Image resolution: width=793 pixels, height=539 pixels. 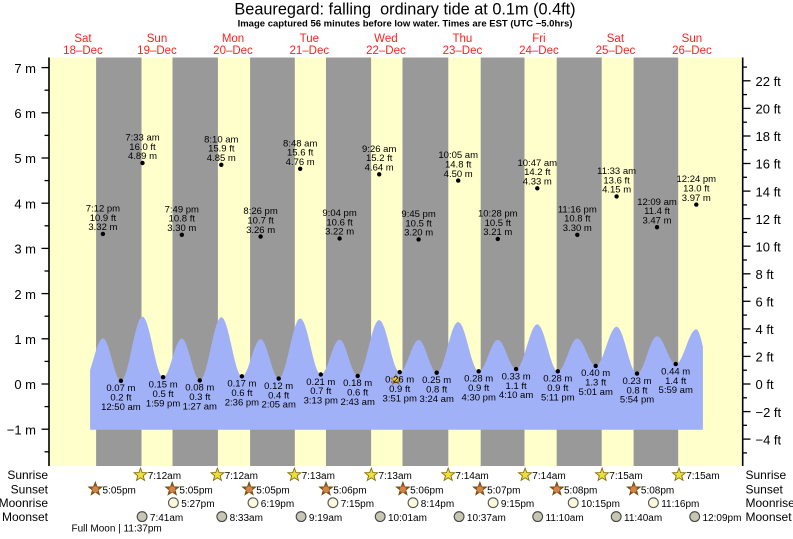 What do you see at coordinates (769, 136) in the screenshot?
I see `svg-text: 18 ft` at bounding box center [769, 136].